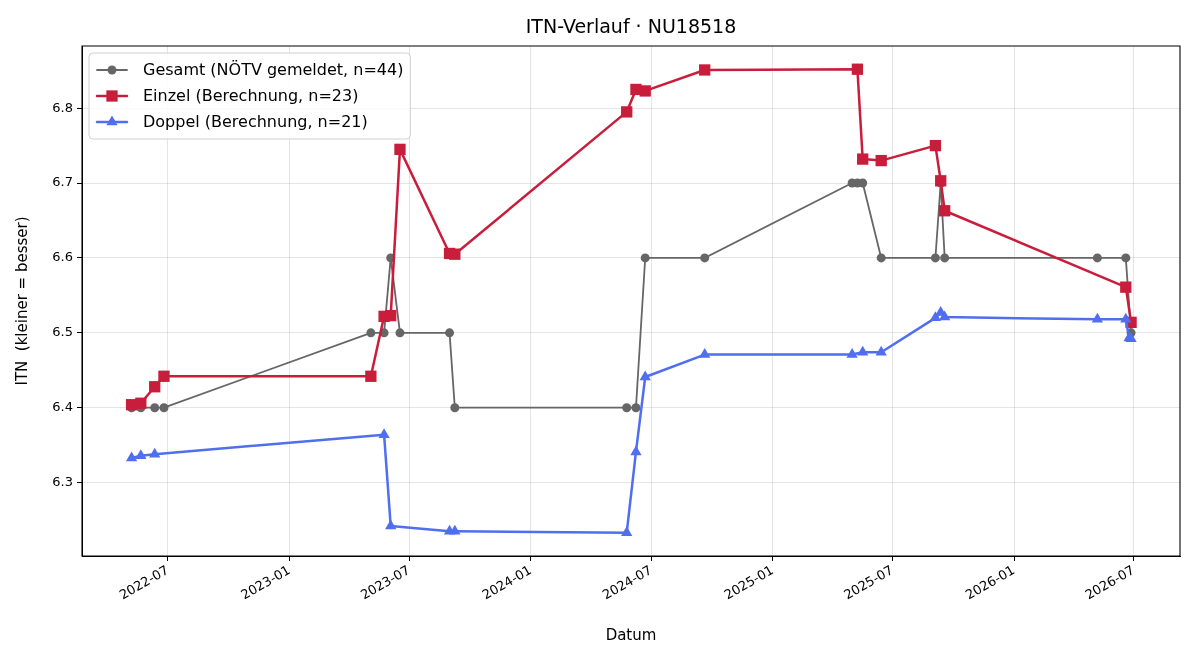 The height and width of the screenshot is (660, 1200). What do you see at coordinates (273, 70) in the screenshot?
I see `legend-label: Gesamt (NÖTV gemeldet, n=44)` at bounding box center [273, 70].